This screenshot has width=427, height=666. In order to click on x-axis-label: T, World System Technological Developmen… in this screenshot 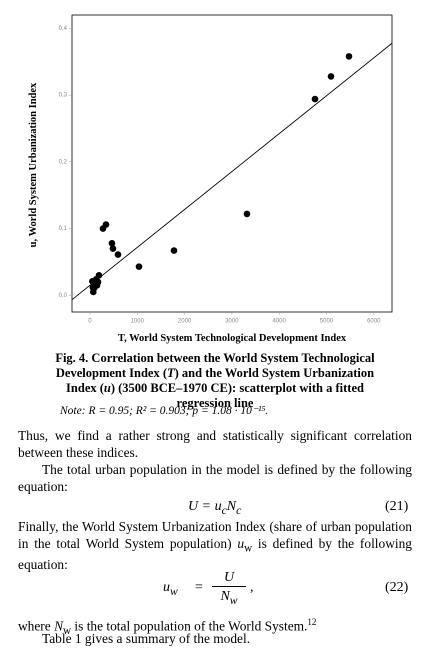, I will do `click(232, 338)`.